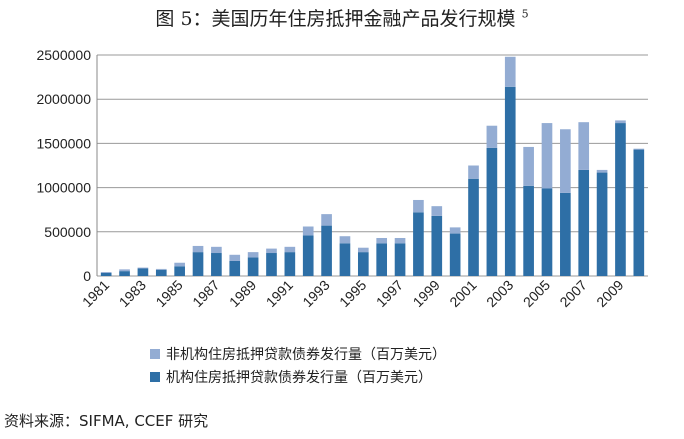 The image size is (684, 439). I want to click on bar-agency-1998, so click(418, 244).